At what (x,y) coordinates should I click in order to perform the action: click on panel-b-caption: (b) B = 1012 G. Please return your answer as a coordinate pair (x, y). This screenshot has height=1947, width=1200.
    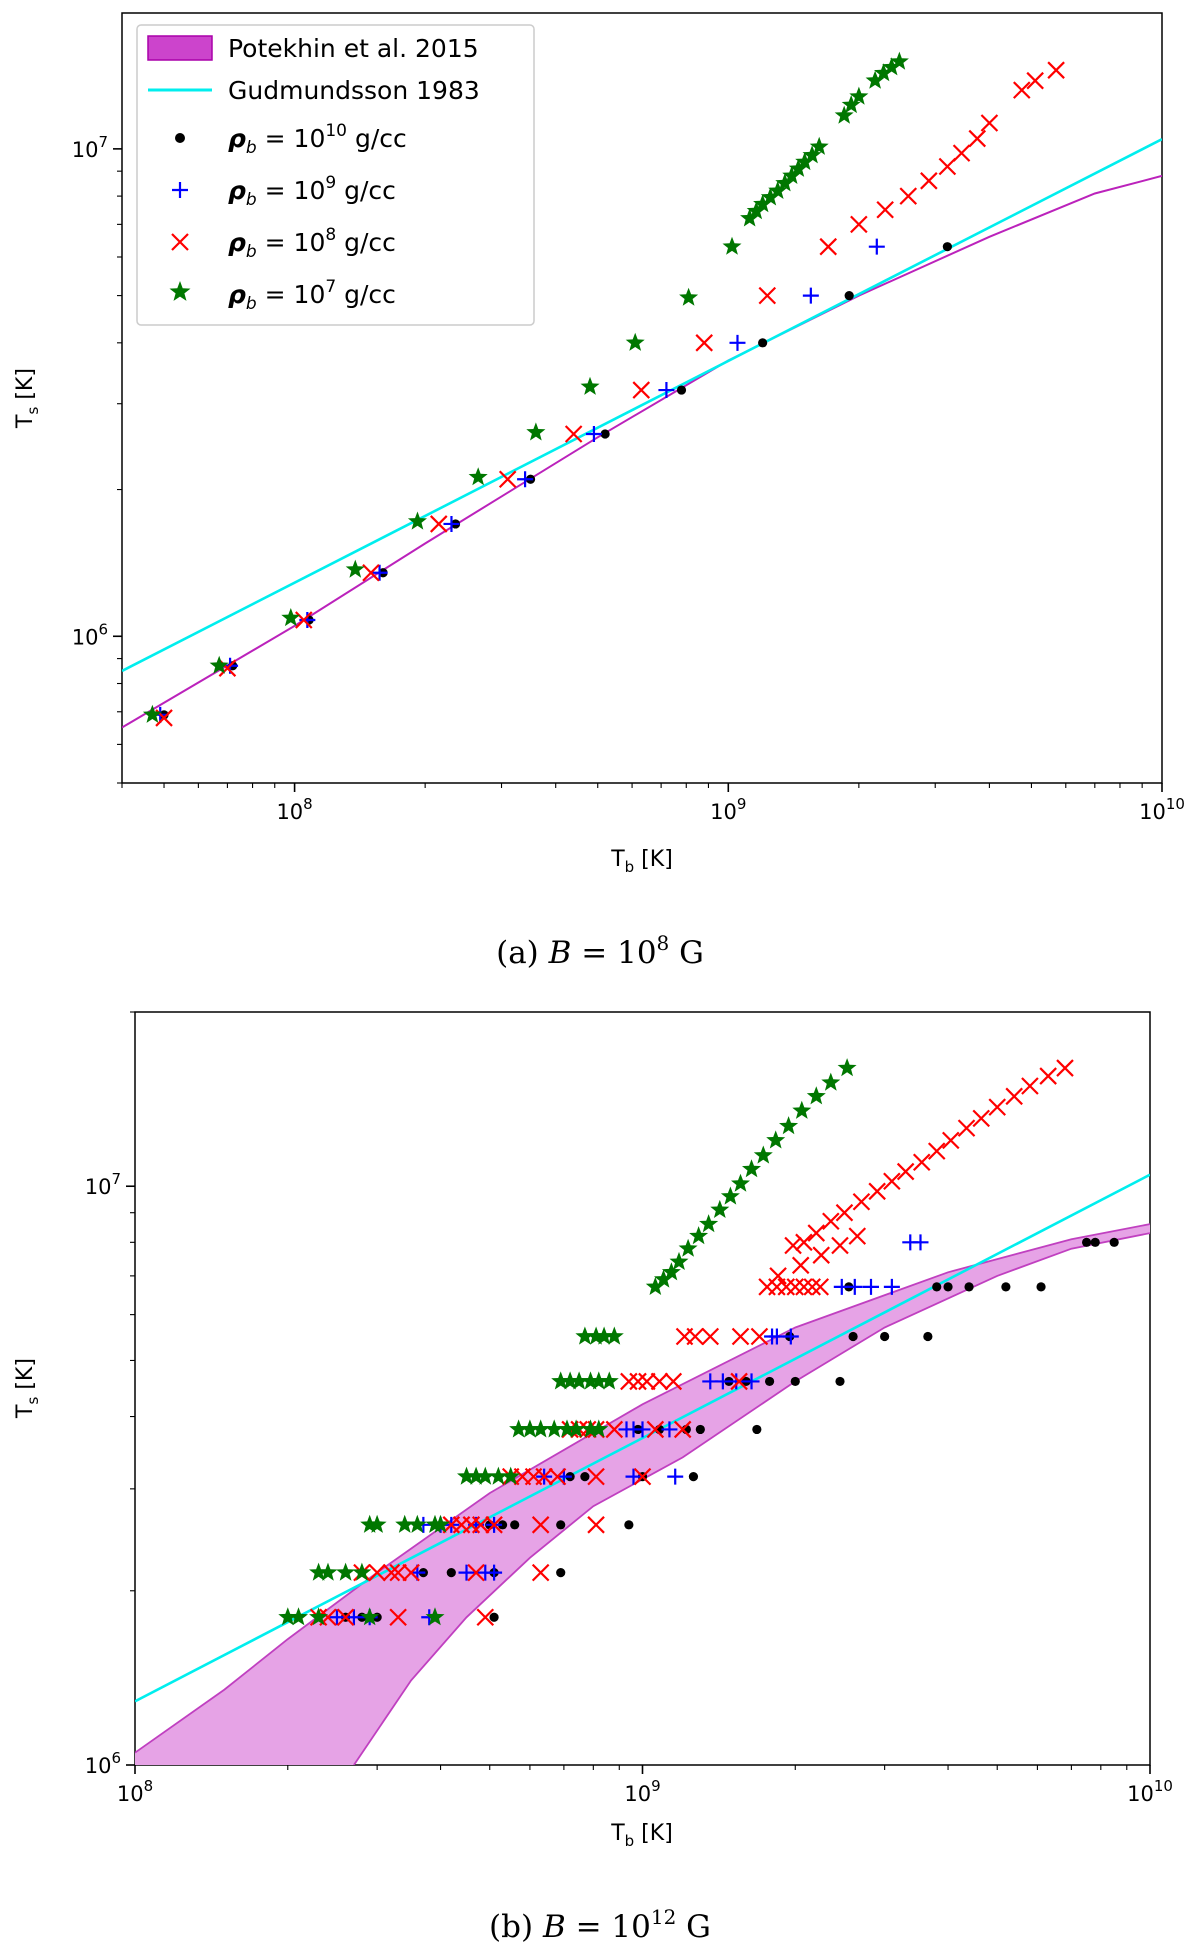
    Looking at the image, I should click on (600, 1925).